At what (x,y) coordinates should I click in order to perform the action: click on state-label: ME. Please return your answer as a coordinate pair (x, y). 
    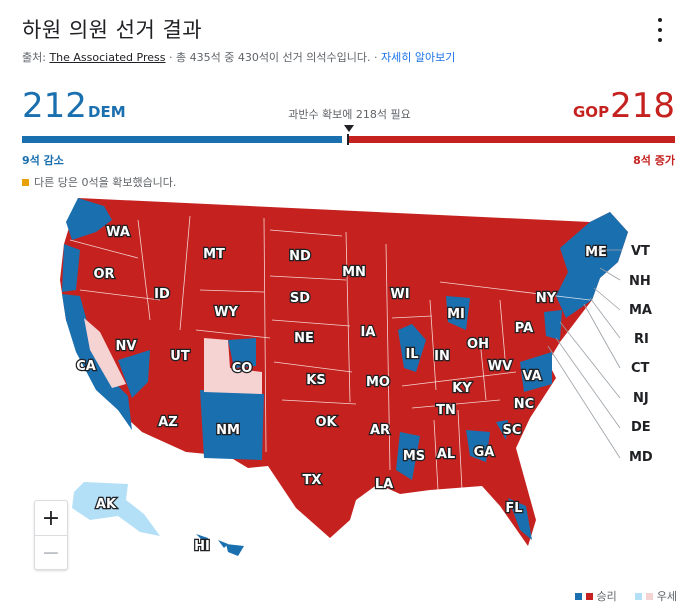
    Looking at the image, I should click on (596, 253).